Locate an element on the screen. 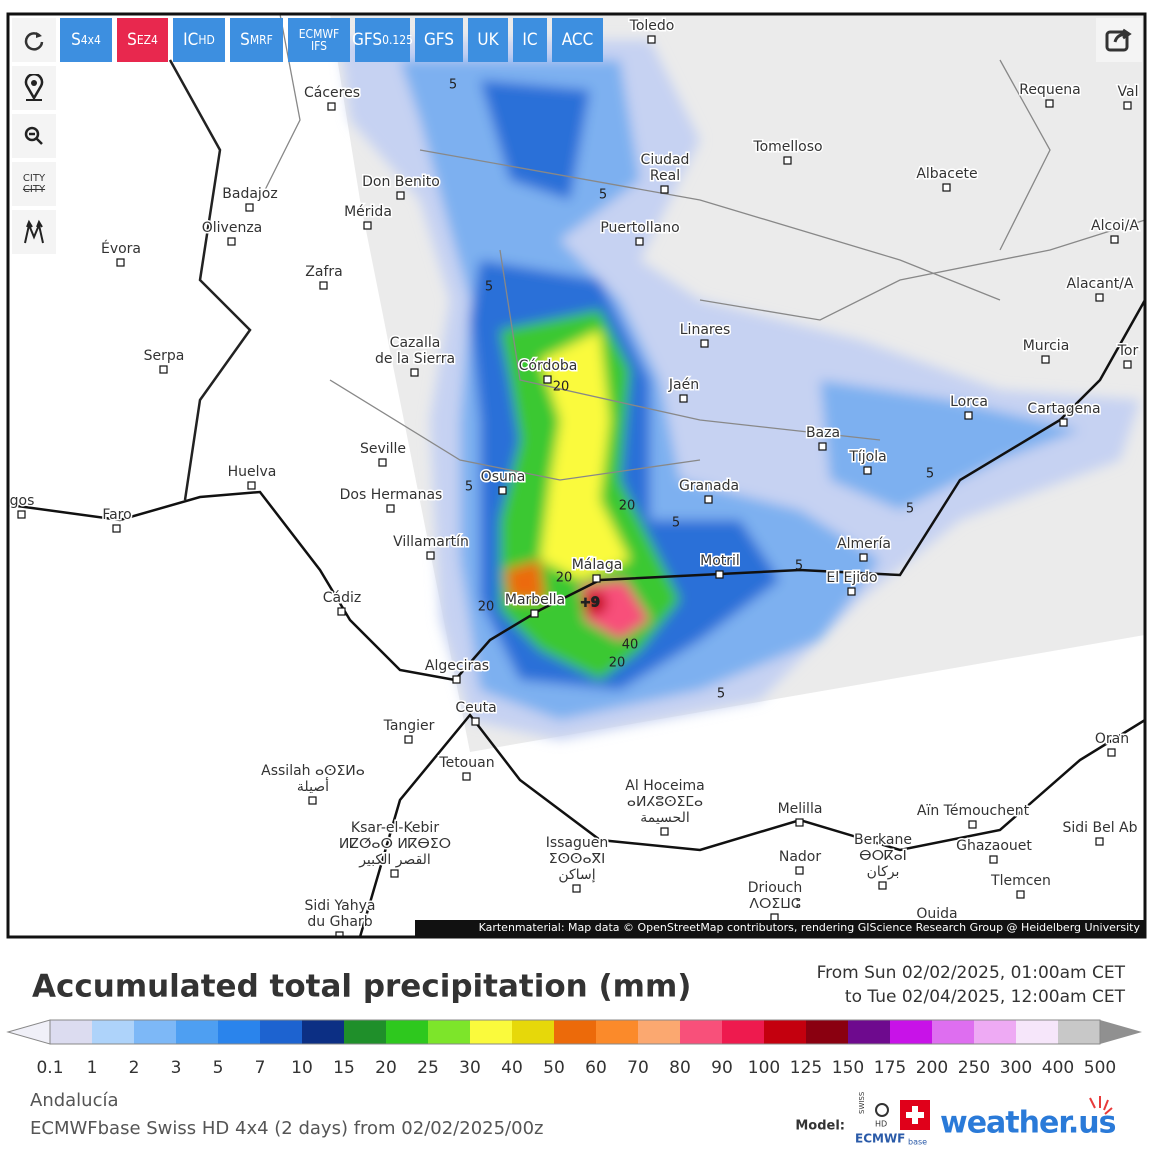 The image size is (1159, 1150). zoom-button is located at coordinates (34, 136).